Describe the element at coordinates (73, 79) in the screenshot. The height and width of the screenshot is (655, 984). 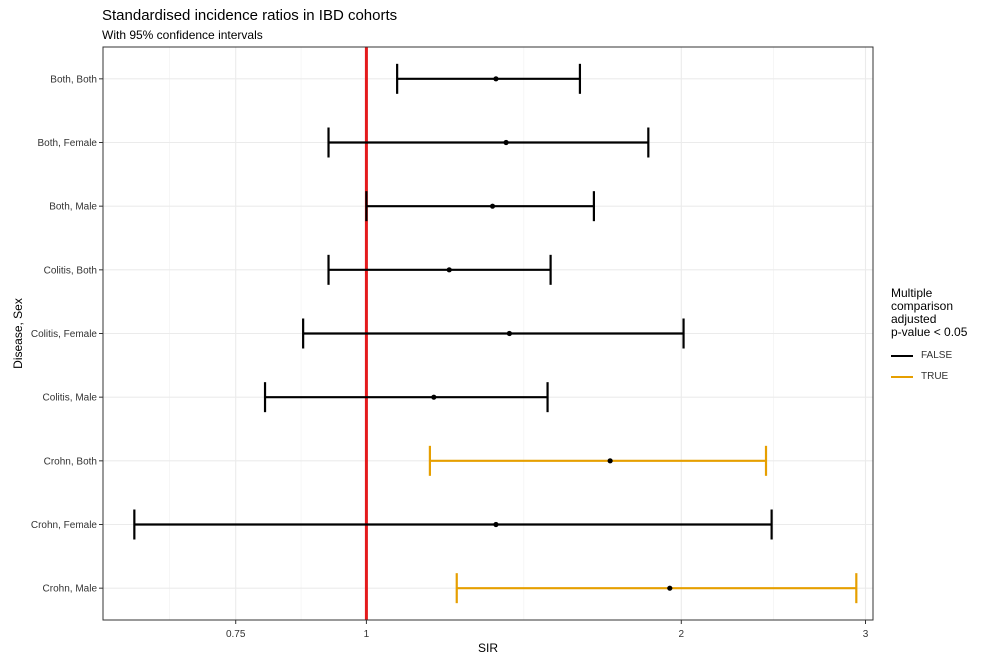
I see `y-tick-label: Both, Both` at that location.